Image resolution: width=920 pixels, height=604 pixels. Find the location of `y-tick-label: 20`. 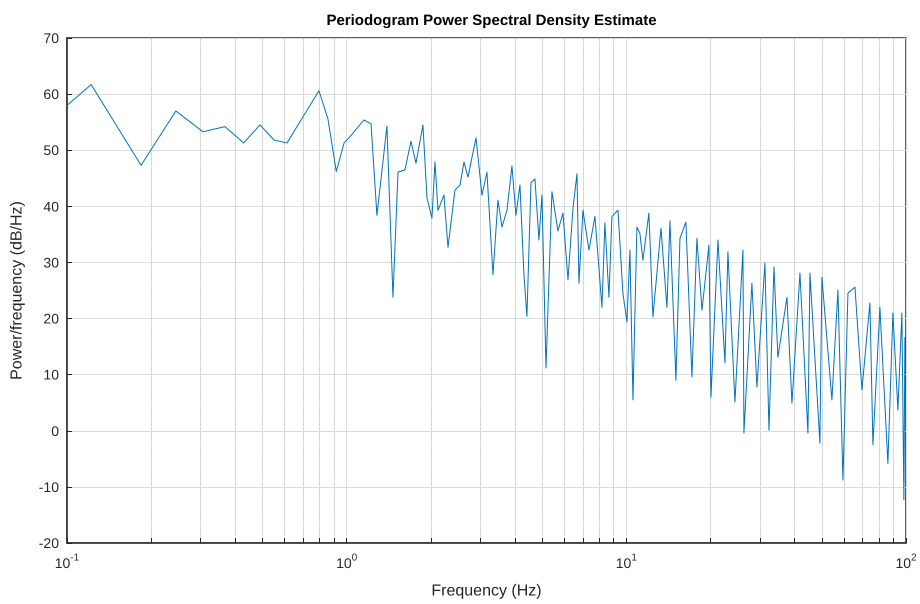

y-tick-label: 20 is located at coordinates (51, 318).